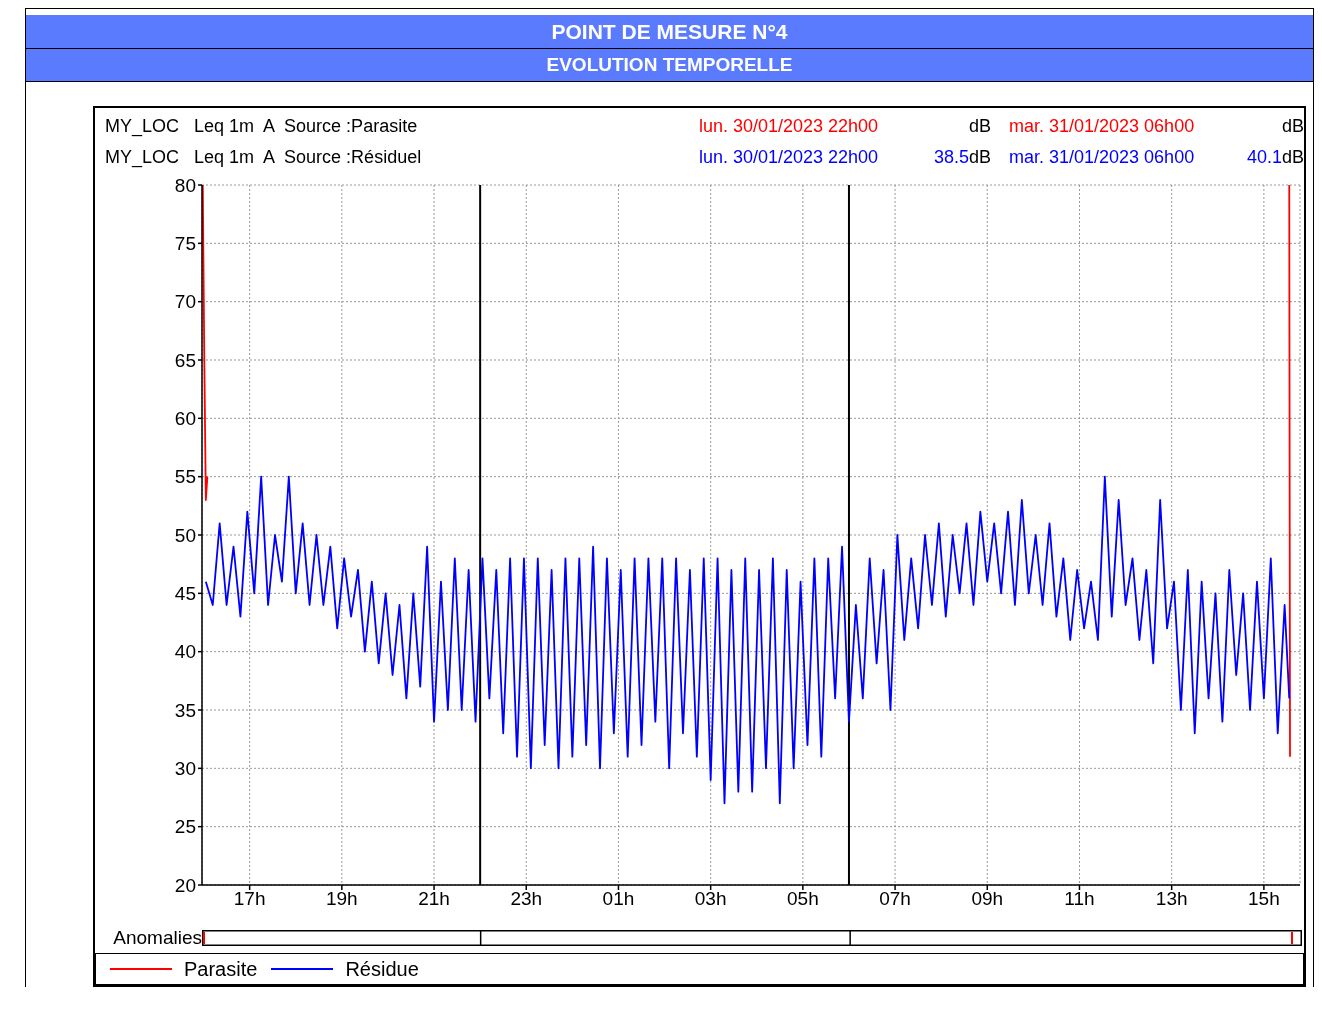 This screenshot has height=1014, width=1322. What do you see at coordinates (185, 302) in the screenshot?
I see `y-tick-label: 70` at bounding box center [185, 302].